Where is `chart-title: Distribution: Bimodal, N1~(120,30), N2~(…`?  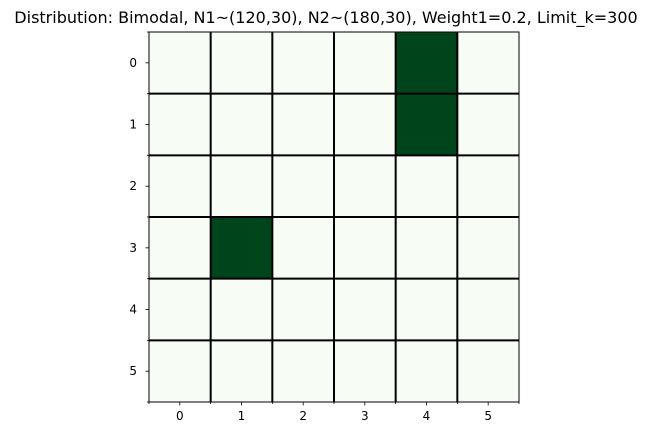 chart-title: Distribution: Bimodal, N1~(120,30), N2~(… is located at coordinates (325, 18).